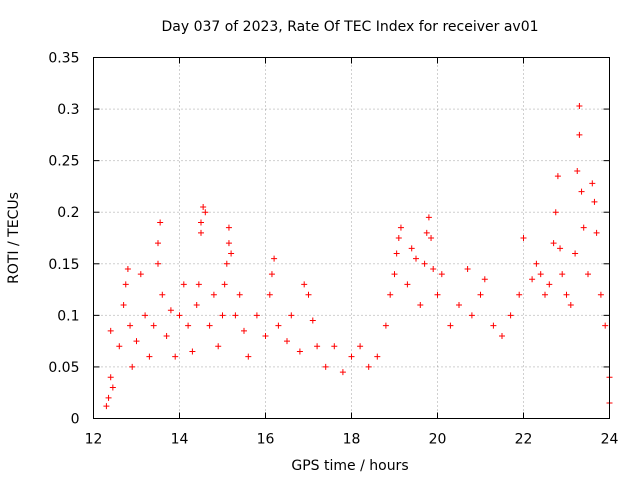 Image resolution: width=640 pixels, height=485 pixels. I want to click on x-tick-label: 20, so click(438, 440).